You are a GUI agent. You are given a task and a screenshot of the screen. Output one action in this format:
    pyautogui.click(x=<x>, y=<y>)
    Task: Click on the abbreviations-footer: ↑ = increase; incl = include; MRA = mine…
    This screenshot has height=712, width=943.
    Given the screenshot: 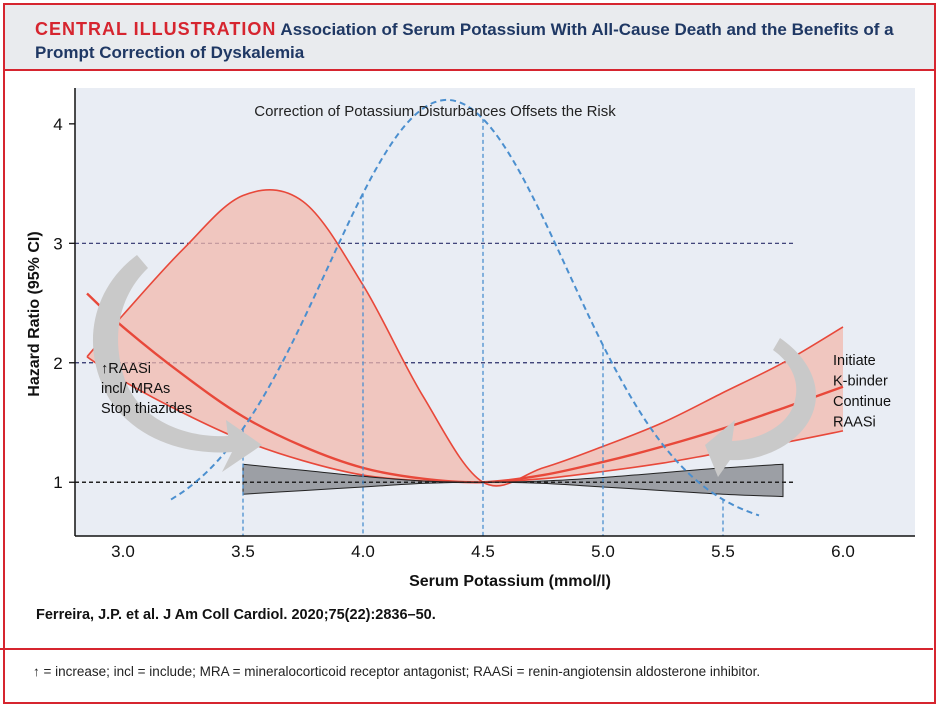 What is the action you would take?
    pyautogui.click(x=466, y=675)
    